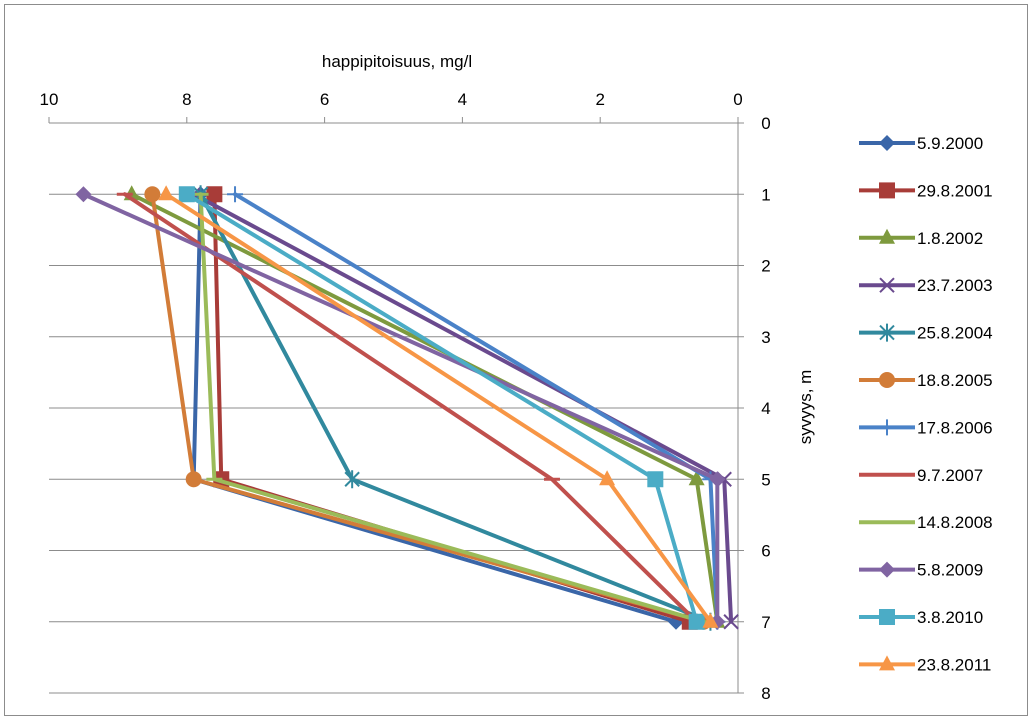 The height and width of the screenshot is (720, 1034). Describe the element at coordinates (324, 99) in the screenshot. I see `x-tick-label: 6` at that location.